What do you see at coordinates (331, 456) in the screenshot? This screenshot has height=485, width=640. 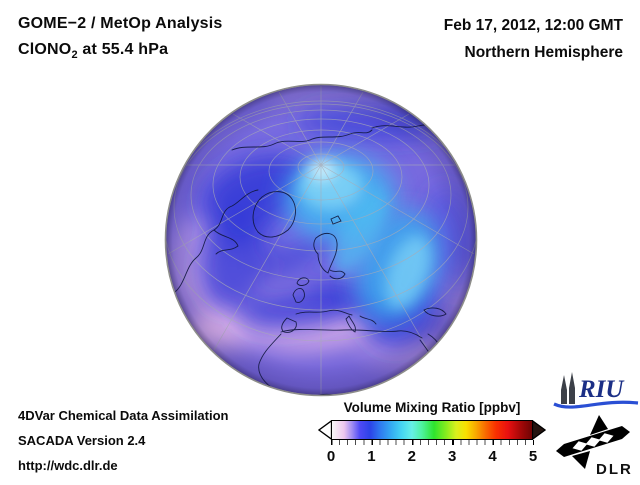 I see `tick-label-0: 0` at bounding box center [331, 456].